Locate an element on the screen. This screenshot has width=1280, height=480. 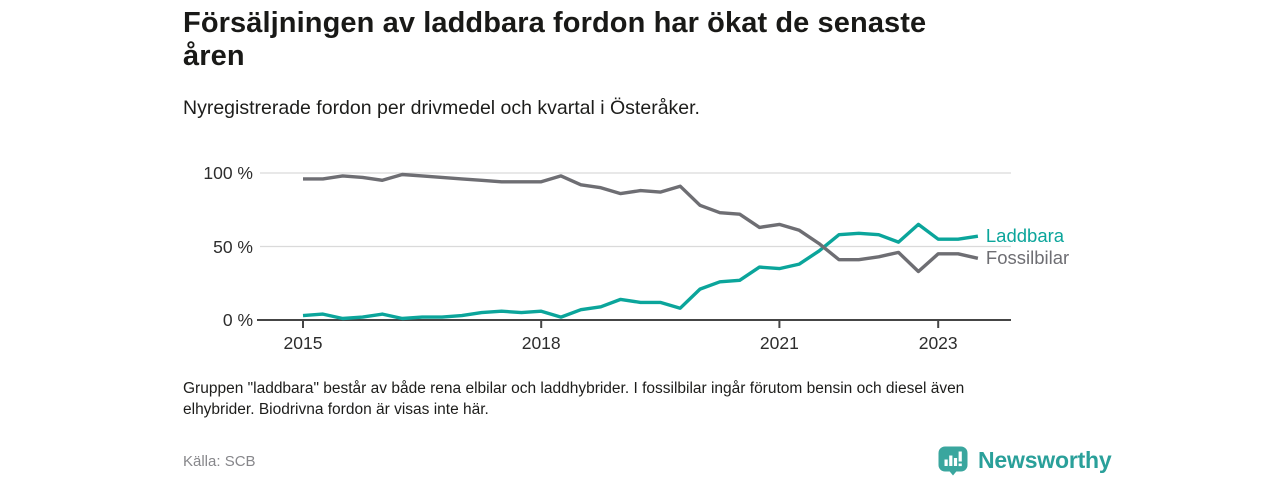
series-label-fossilbilar: Fossilbilar is located at coordinates (1027, 258).